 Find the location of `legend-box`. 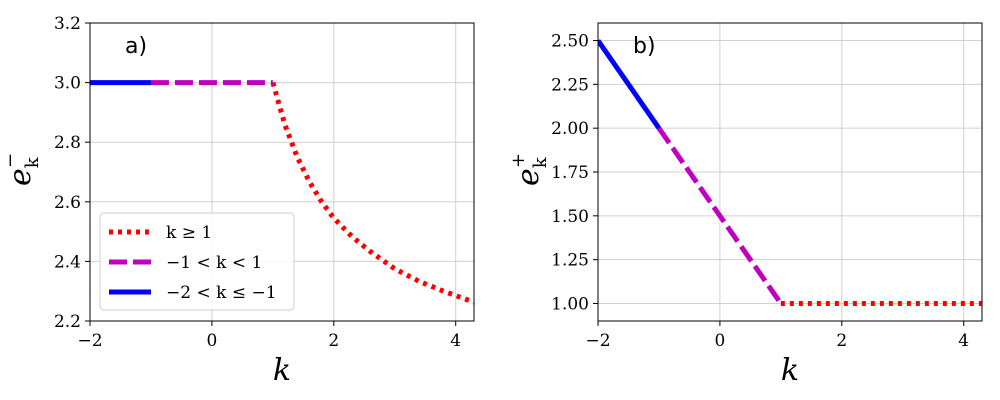

legend-box is located at coordinates (197, 261).